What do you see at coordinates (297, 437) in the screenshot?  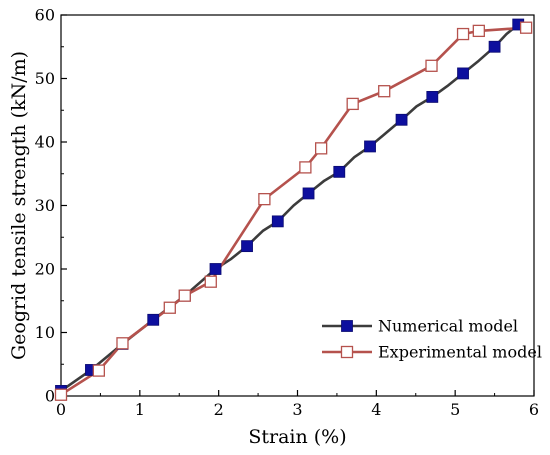 I see `x-axis-title: Strain (%)` at bounding box center [297, 437].